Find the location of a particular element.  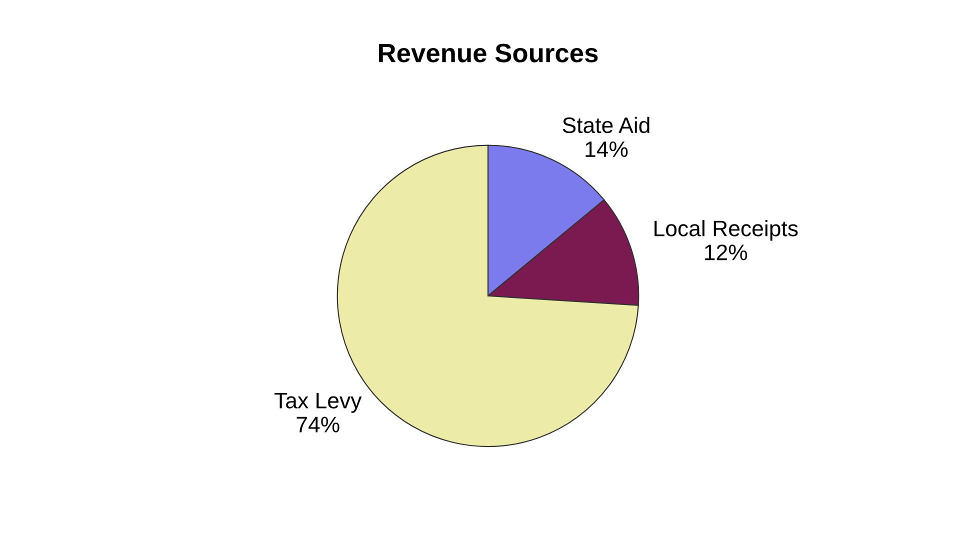

data-label: 12% is located at coordinates (726, 252).